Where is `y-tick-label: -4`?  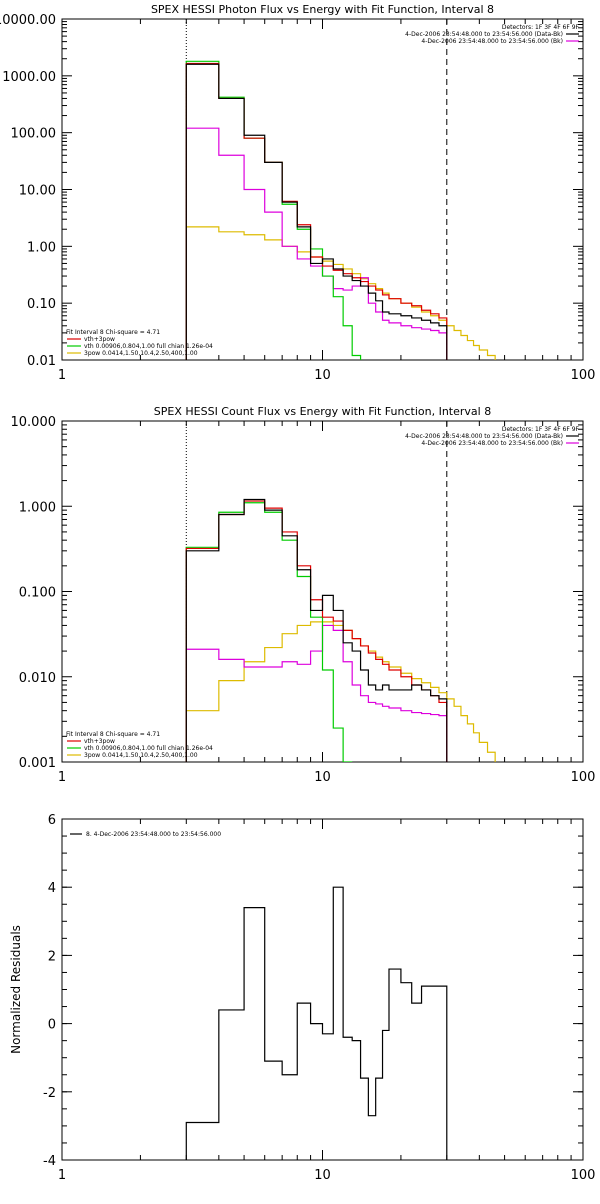 y-tick-label: -4 is located at coordinates (49, 1161).